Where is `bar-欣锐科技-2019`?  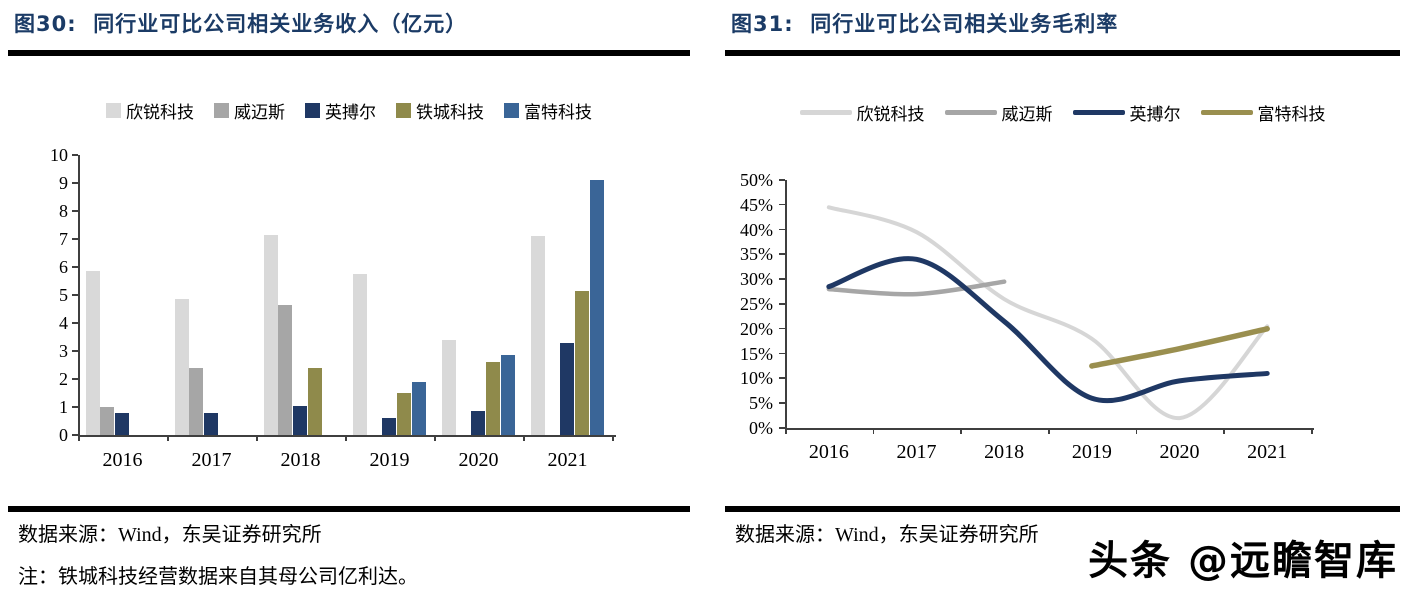 bar-欣锐科技-2019 is located at coordinates (359, 354).